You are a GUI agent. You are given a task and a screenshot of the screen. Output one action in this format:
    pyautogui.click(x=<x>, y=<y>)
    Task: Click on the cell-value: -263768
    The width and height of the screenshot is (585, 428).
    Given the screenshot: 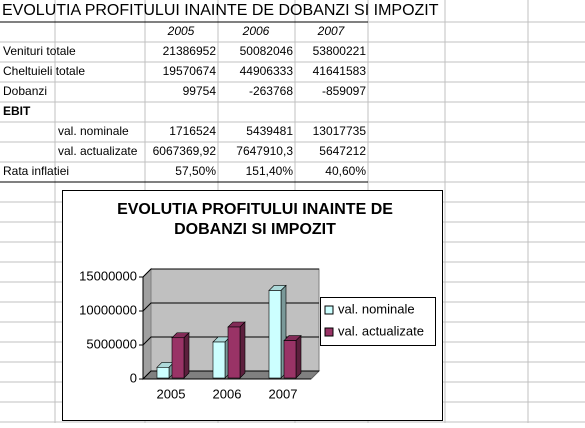 What is the action you would take?
    pyautogui.click(x=271, y=91)
    